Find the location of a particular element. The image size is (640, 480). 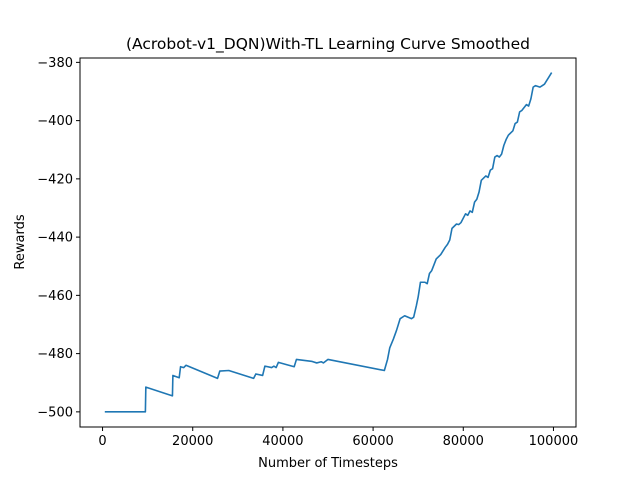

x-axis-ticks: 0 20000 40000 60000 80000 100000 is located at coordinates (338, 438).